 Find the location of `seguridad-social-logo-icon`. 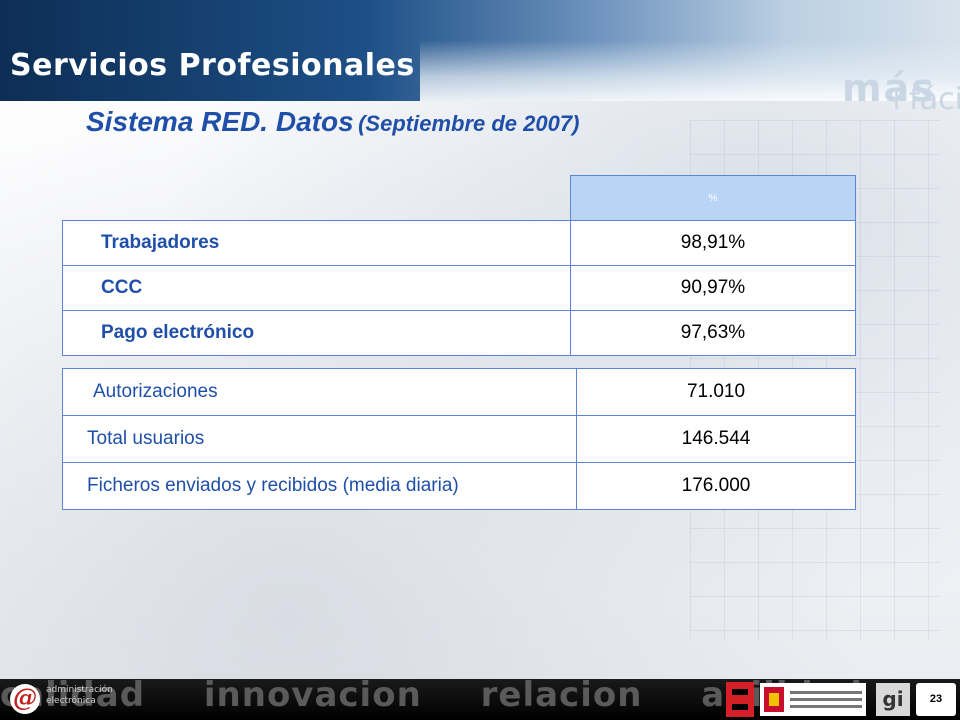

seguridad-social-logo-icon is located at coordinates (740, 699).